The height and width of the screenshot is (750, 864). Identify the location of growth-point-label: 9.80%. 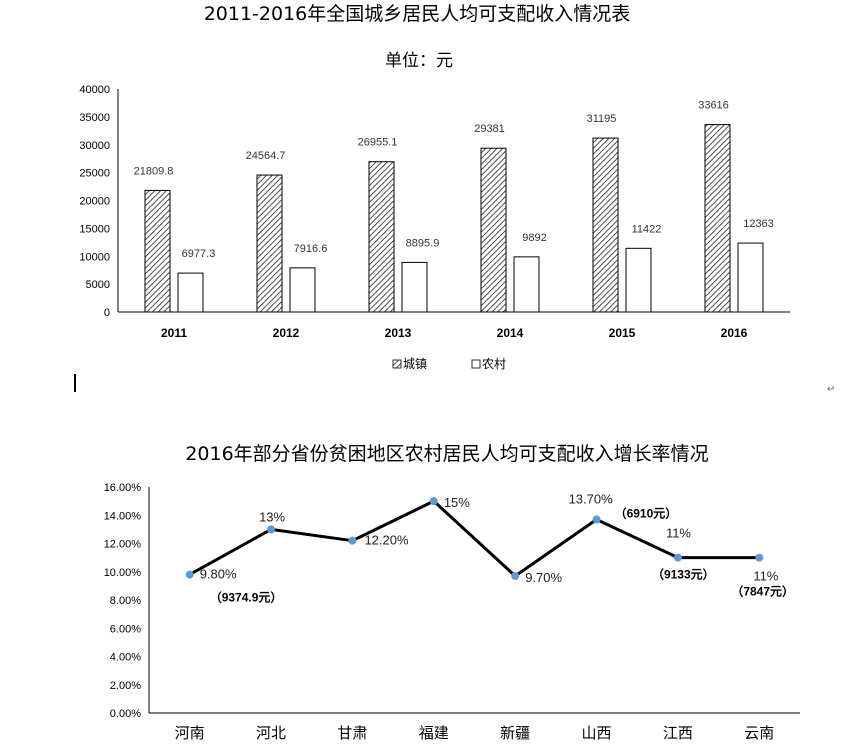
(218, 574).